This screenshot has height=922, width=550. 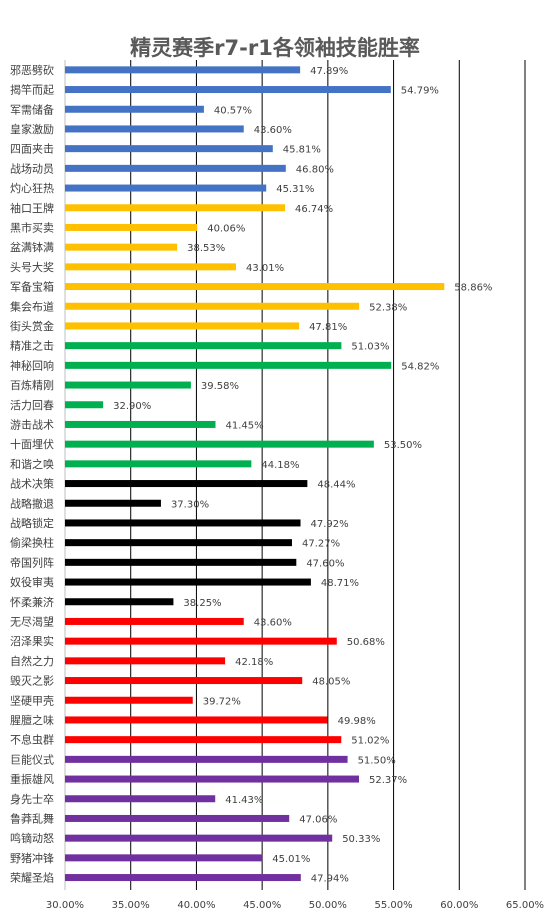 I want to click on category-label: 沼泽果实, so click(x=32, y=641).